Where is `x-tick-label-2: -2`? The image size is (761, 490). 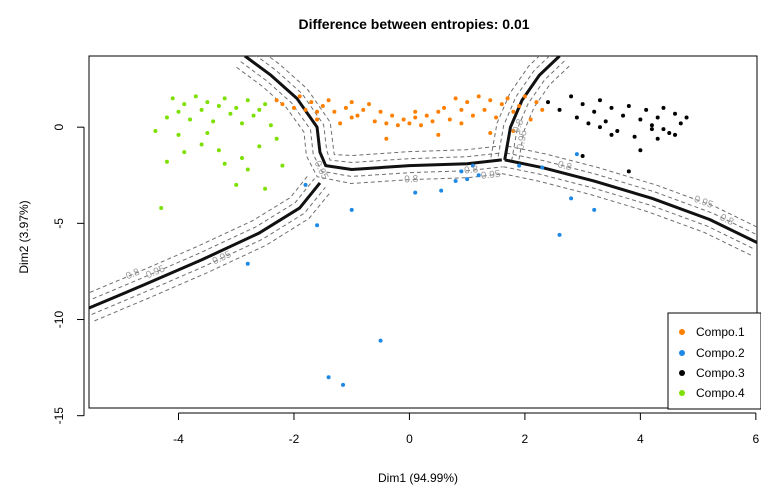 x-tick-label-2: -2 is located at coordinates (294, 439).